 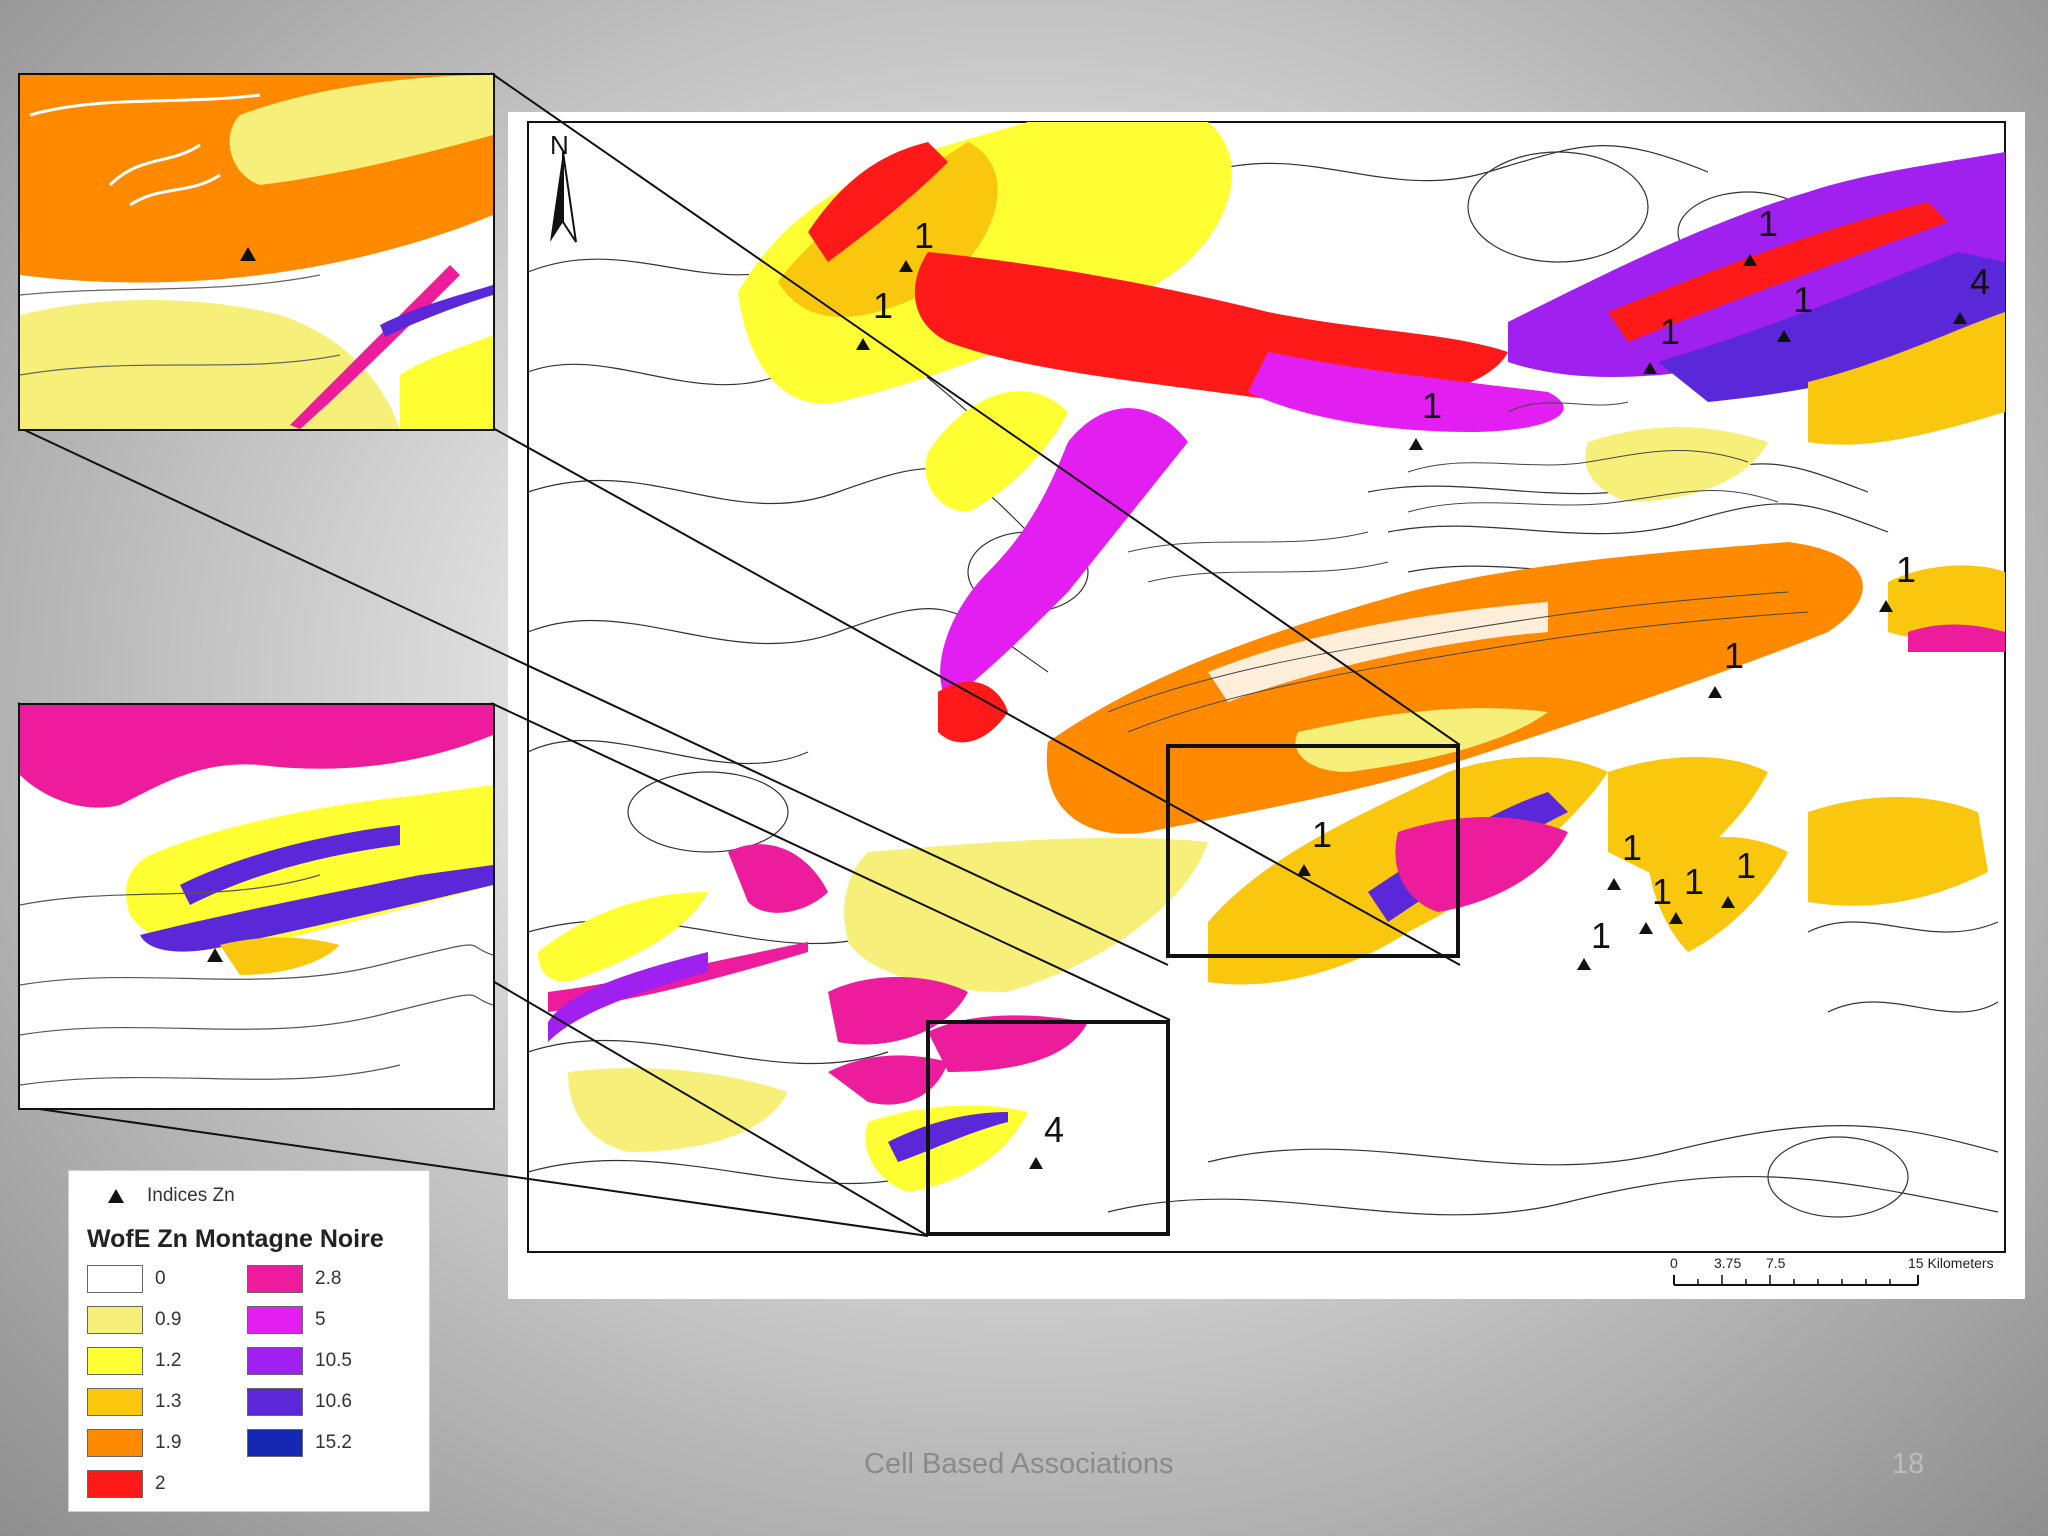 I want to click on legend-value: 5, so click(x=320, y=1319).